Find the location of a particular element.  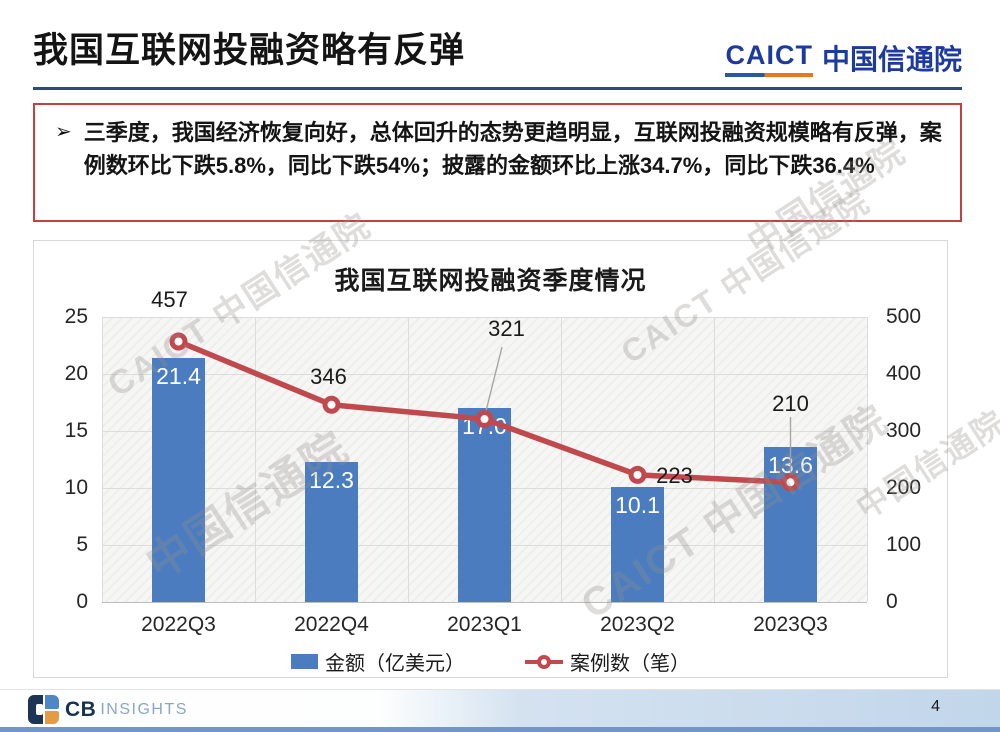

bar-swatch-icon is located at coordinates (304, 661).